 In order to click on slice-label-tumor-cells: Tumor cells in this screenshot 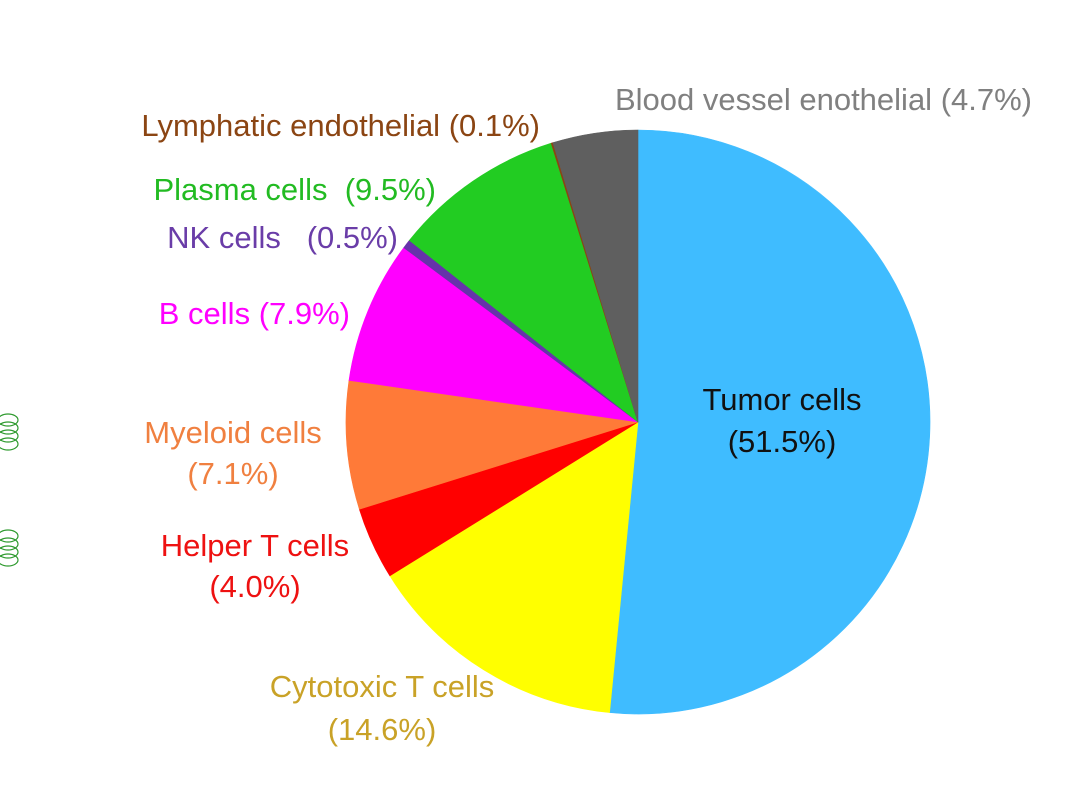, I will do `click(781, 399)`.